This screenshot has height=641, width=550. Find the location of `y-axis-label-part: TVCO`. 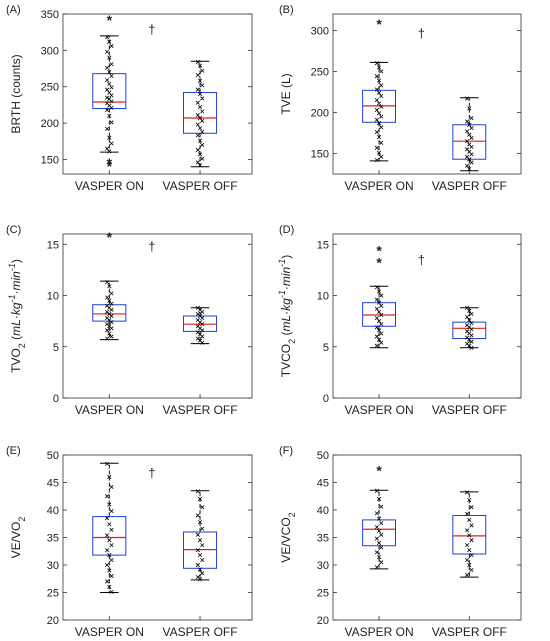

y-axis-label-part: TVCO is located at coordinates (286, 360).